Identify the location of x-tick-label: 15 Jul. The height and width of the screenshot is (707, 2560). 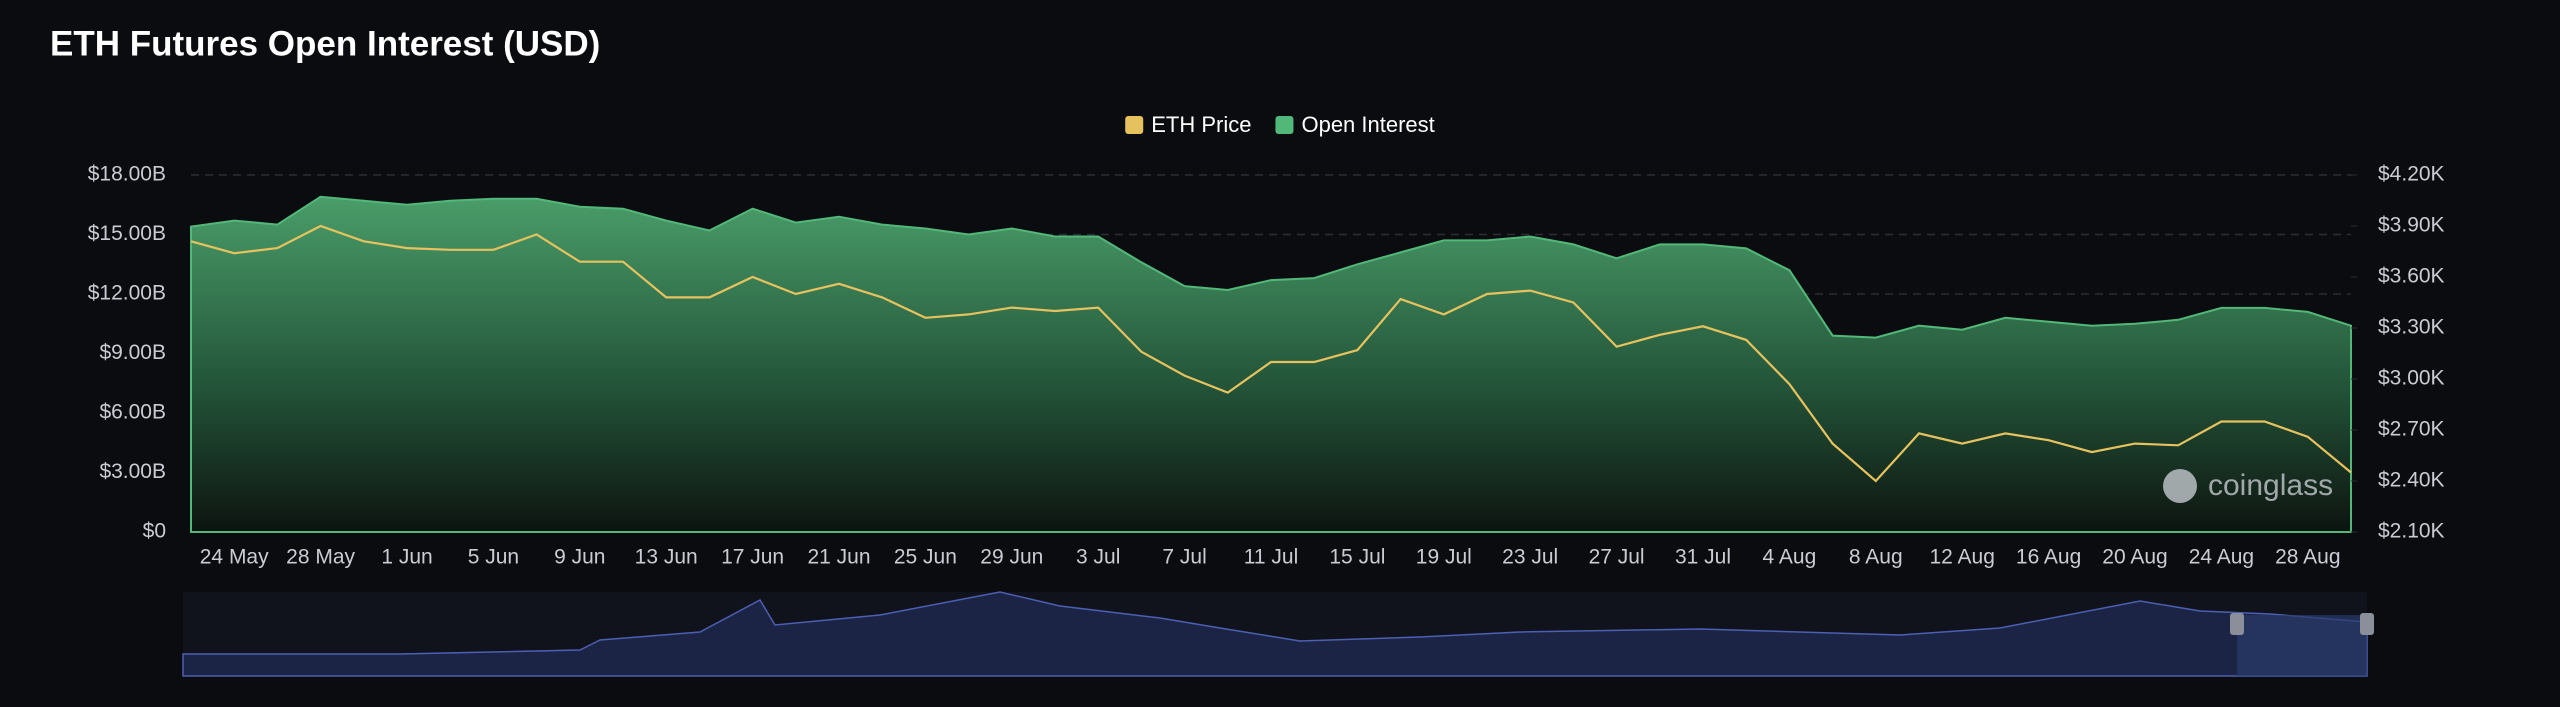
(1357, 557).